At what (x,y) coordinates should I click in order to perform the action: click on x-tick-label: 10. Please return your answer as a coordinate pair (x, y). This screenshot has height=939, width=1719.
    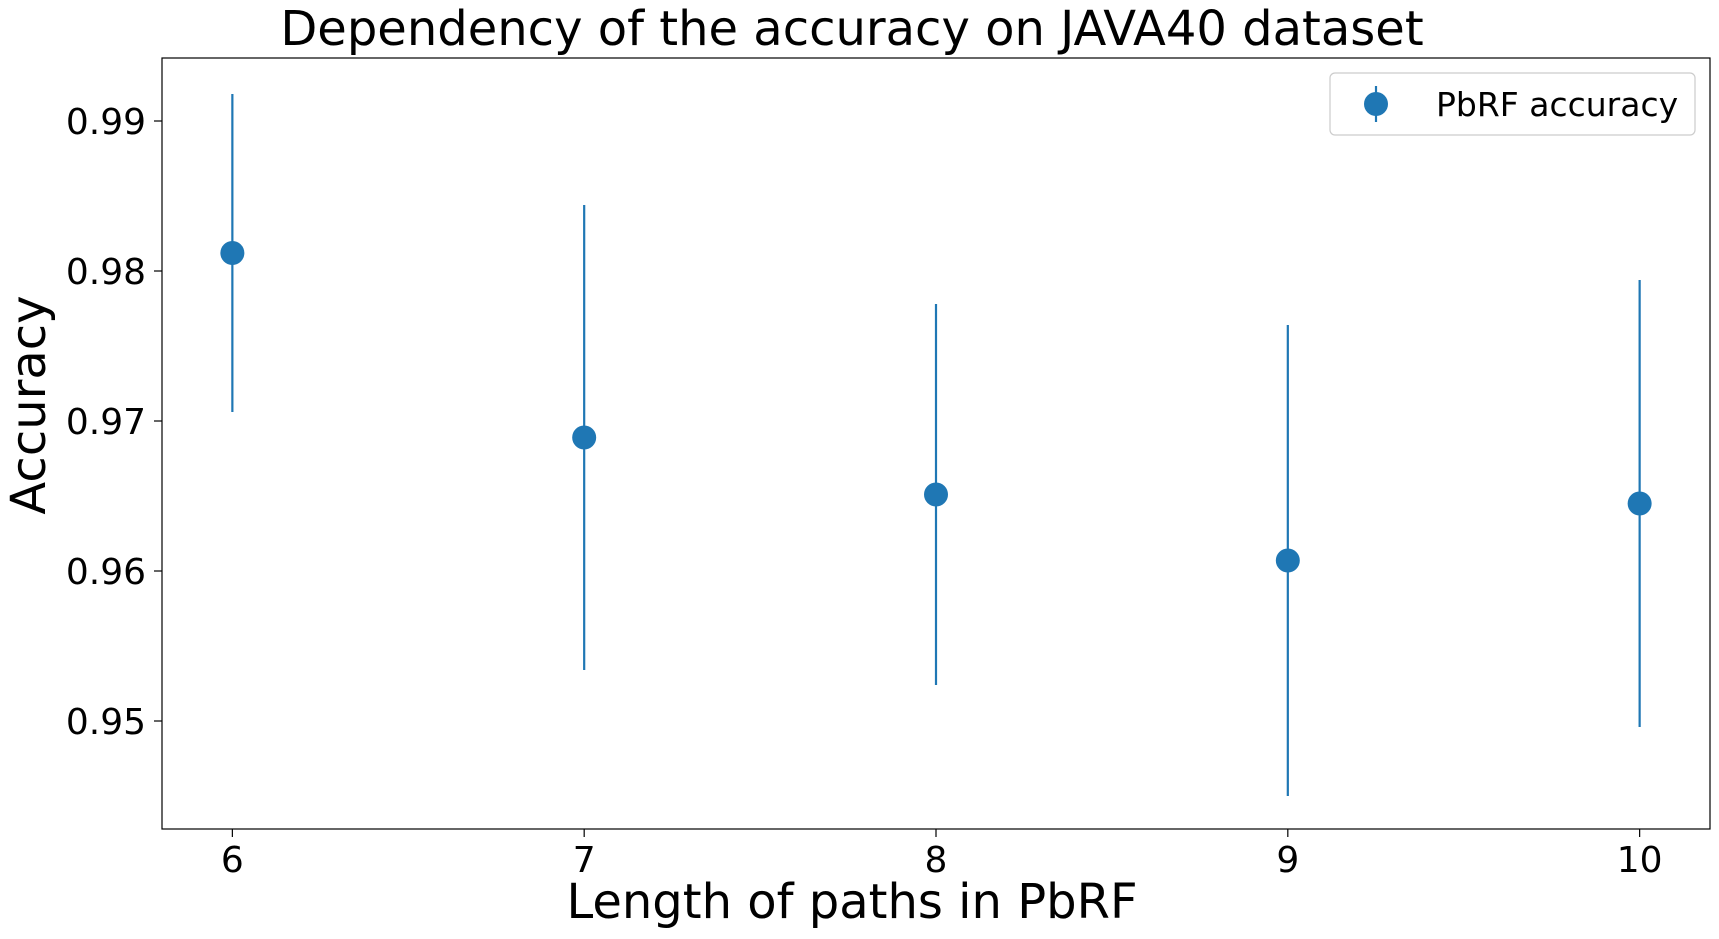
    Looking at the image, I should click on (1640, 860).